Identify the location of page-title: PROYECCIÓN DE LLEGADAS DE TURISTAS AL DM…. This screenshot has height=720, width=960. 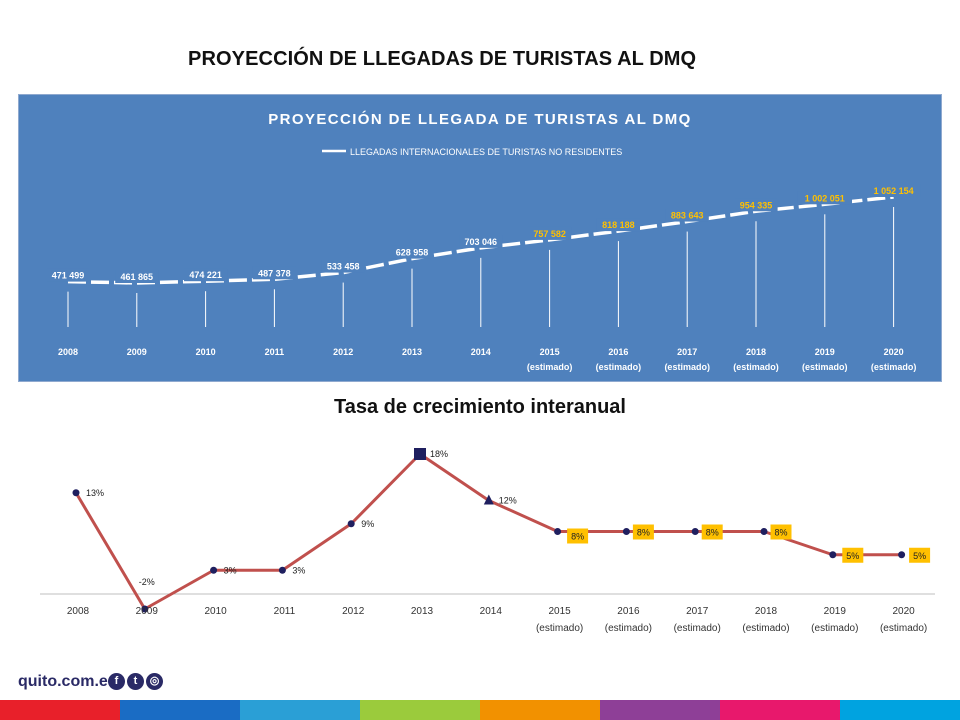
(442, 59).